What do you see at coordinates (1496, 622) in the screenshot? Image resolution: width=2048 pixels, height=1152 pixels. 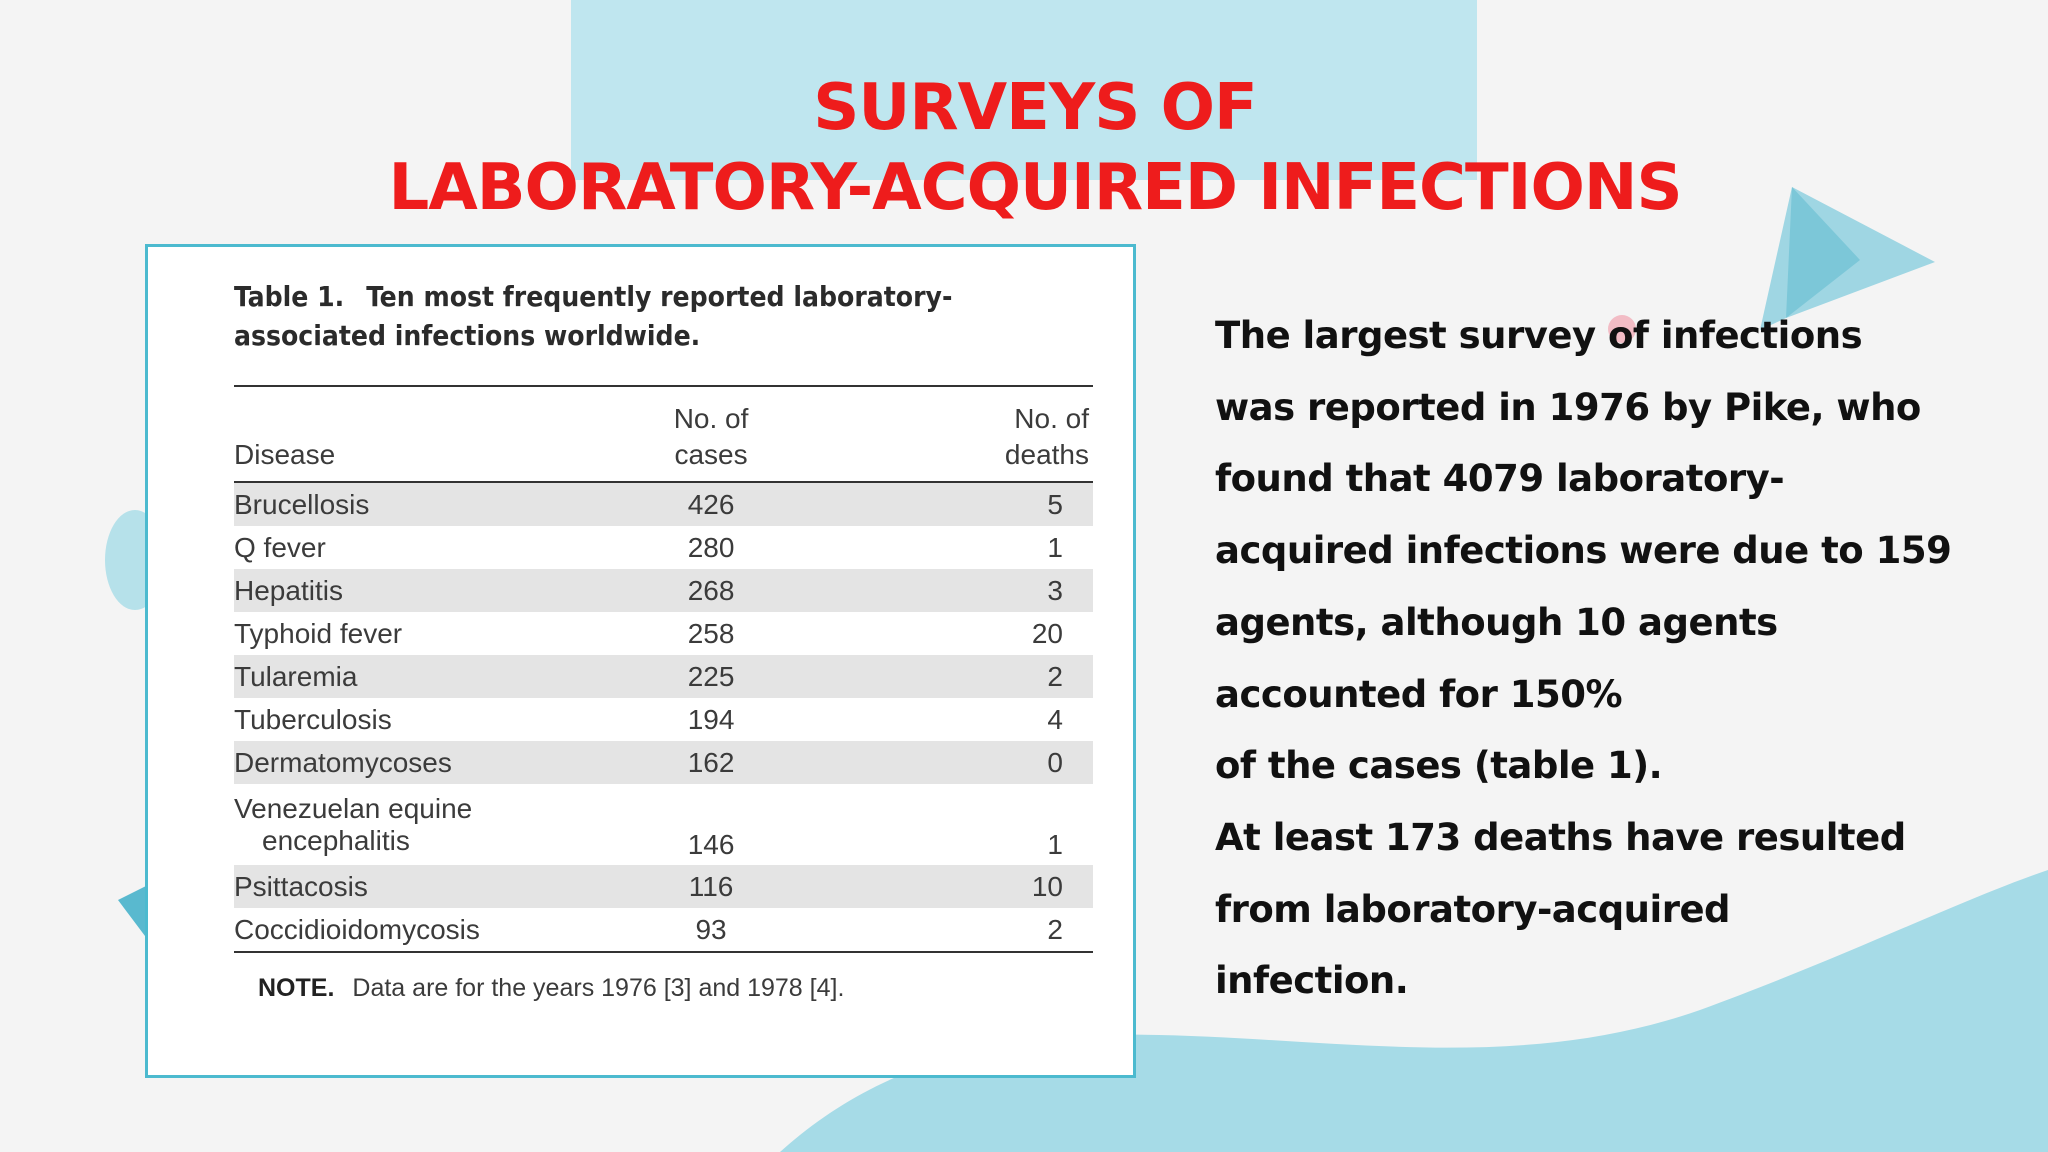 I see `summary-line: agents, although 10 agents` at bounding box center [1496, 622].